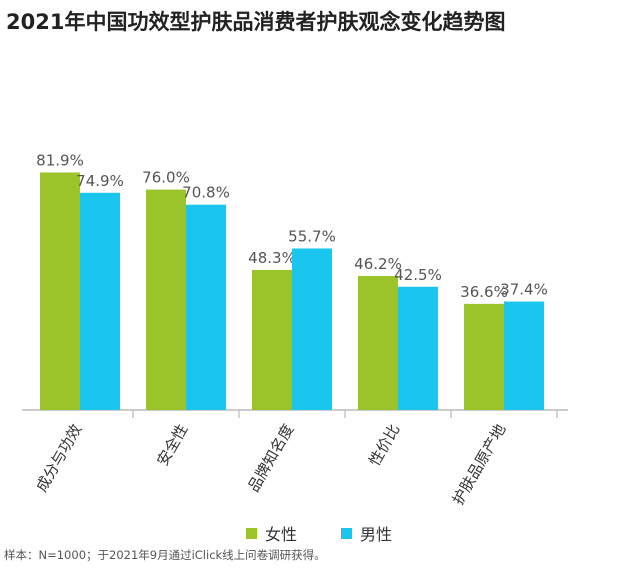  What do you see at coordinates (479, 464) in the screenshot?
I see `category-label: 护肤品原产地` at bounding box center [479, 464].